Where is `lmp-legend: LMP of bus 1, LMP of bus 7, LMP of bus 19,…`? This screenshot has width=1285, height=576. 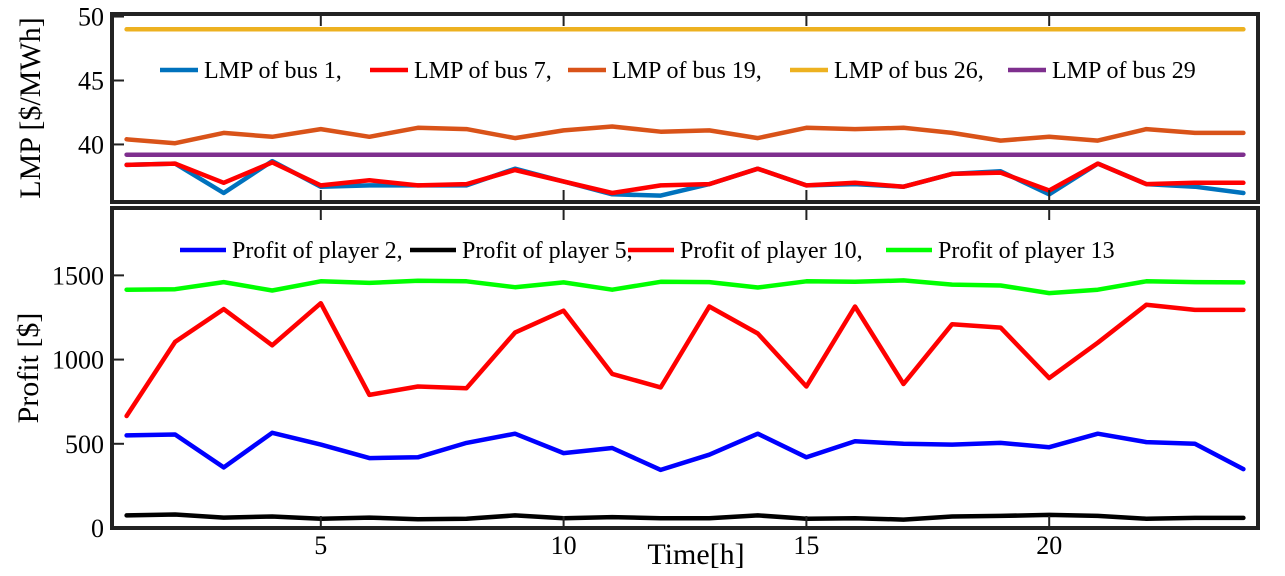
lmp-legend: LMP of bus 1, LMP of bus 7, LMP of bus 19,… is located at coordinates (678, 71).